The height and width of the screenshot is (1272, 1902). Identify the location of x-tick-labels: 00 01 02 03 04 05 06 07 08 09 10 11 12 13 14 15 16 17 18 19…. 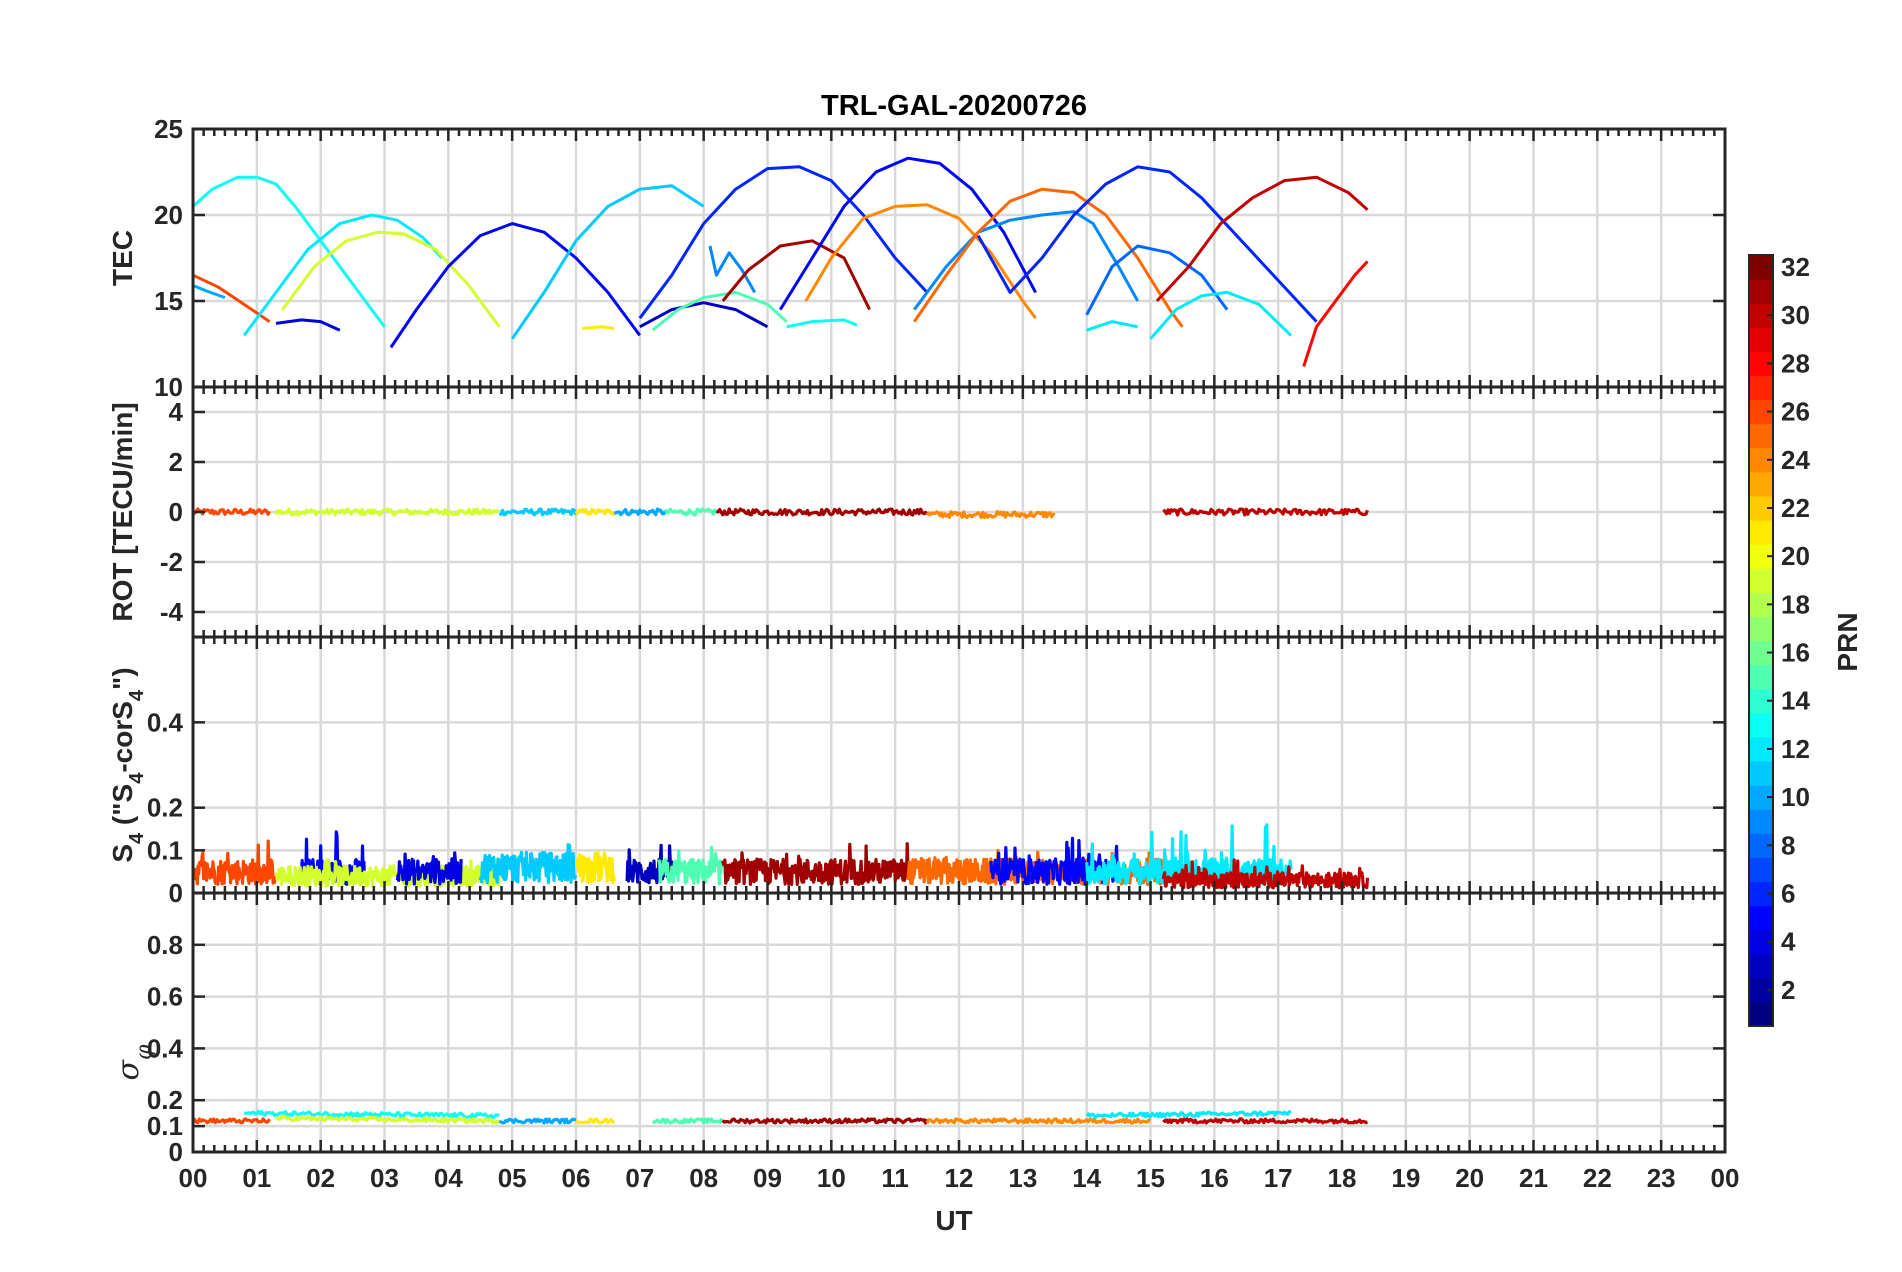
(959, 1178).